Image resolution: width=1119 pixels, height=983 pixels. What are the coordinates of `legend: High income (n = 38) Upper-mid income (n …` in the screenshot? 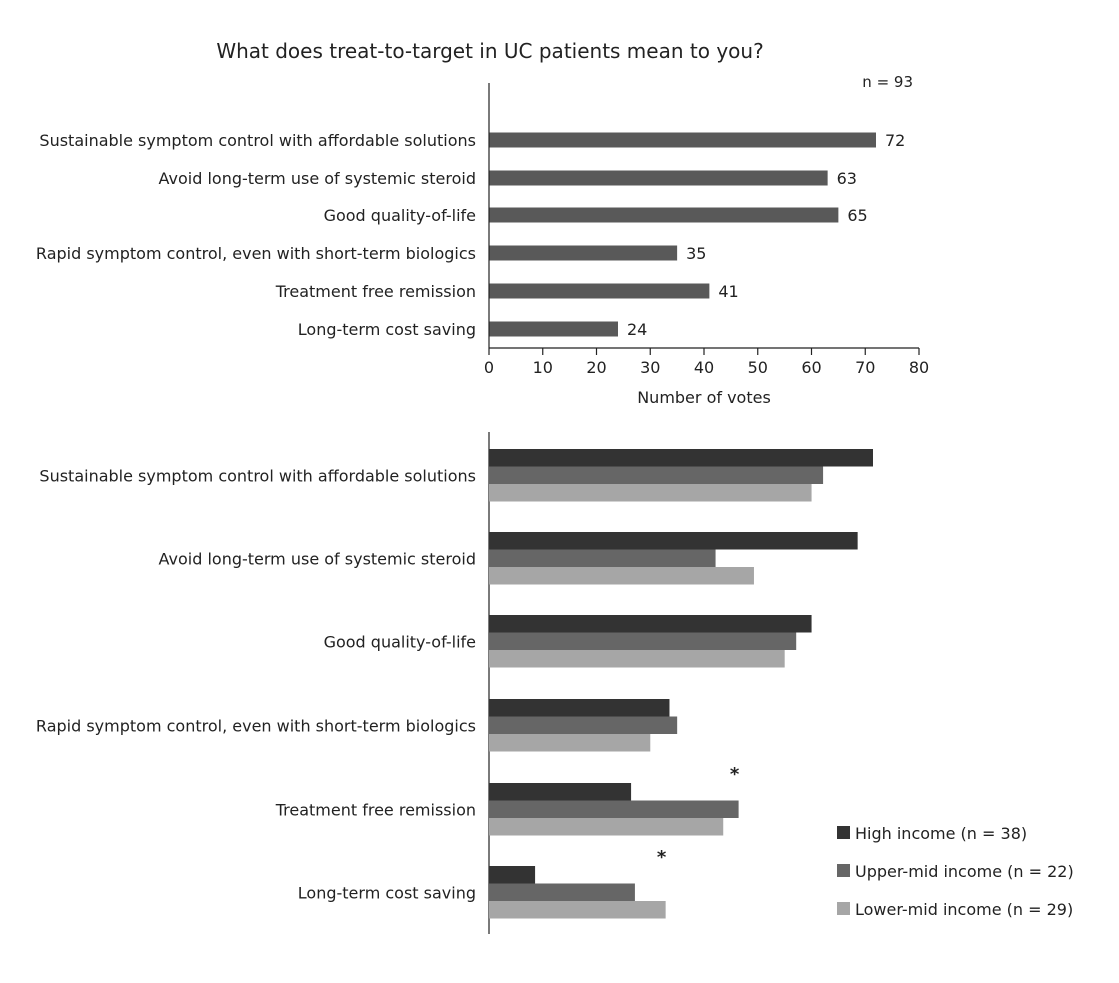 It's located at (955, 871).